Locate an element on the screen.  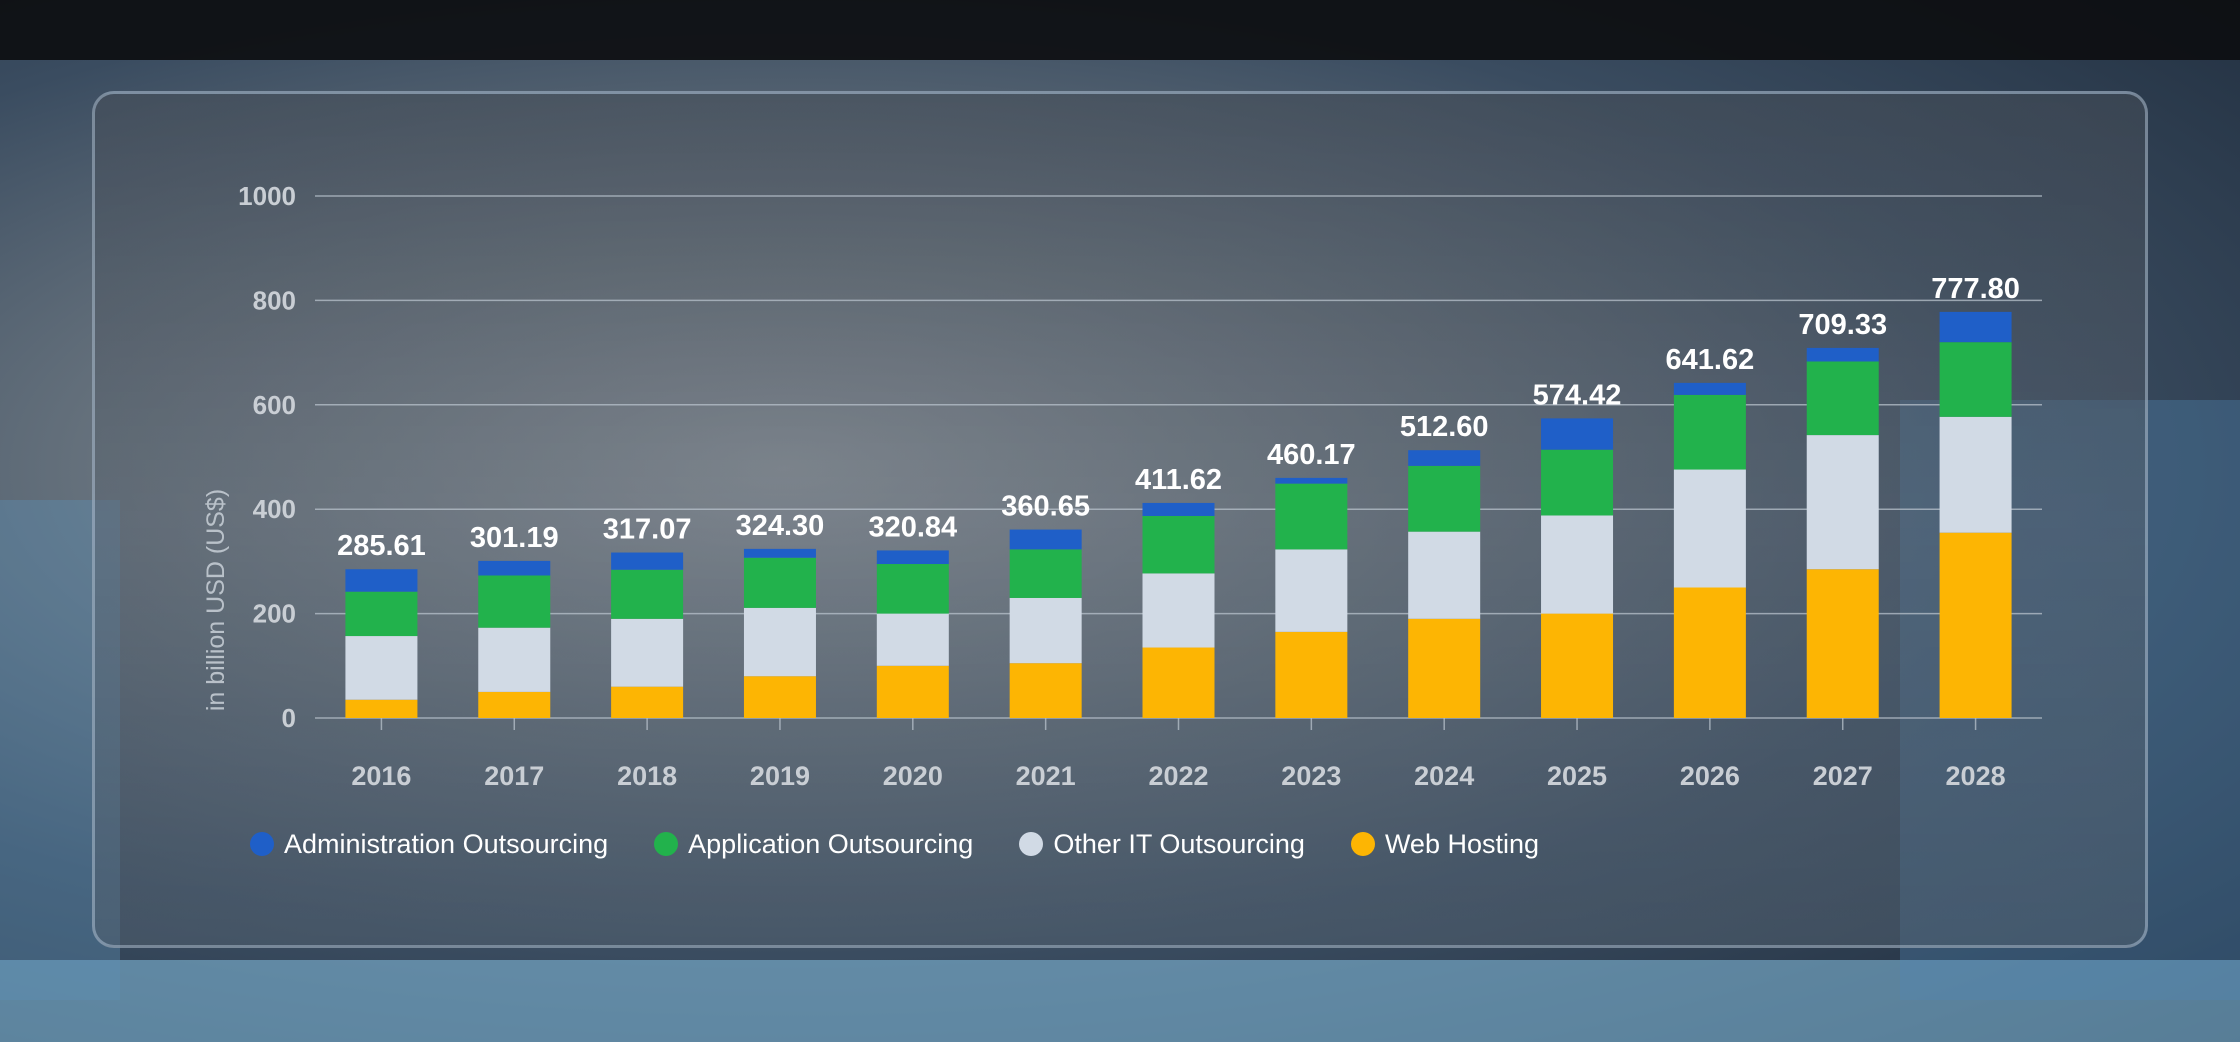
x-tick-label: 2025 is located at coordinates (1577, 776).